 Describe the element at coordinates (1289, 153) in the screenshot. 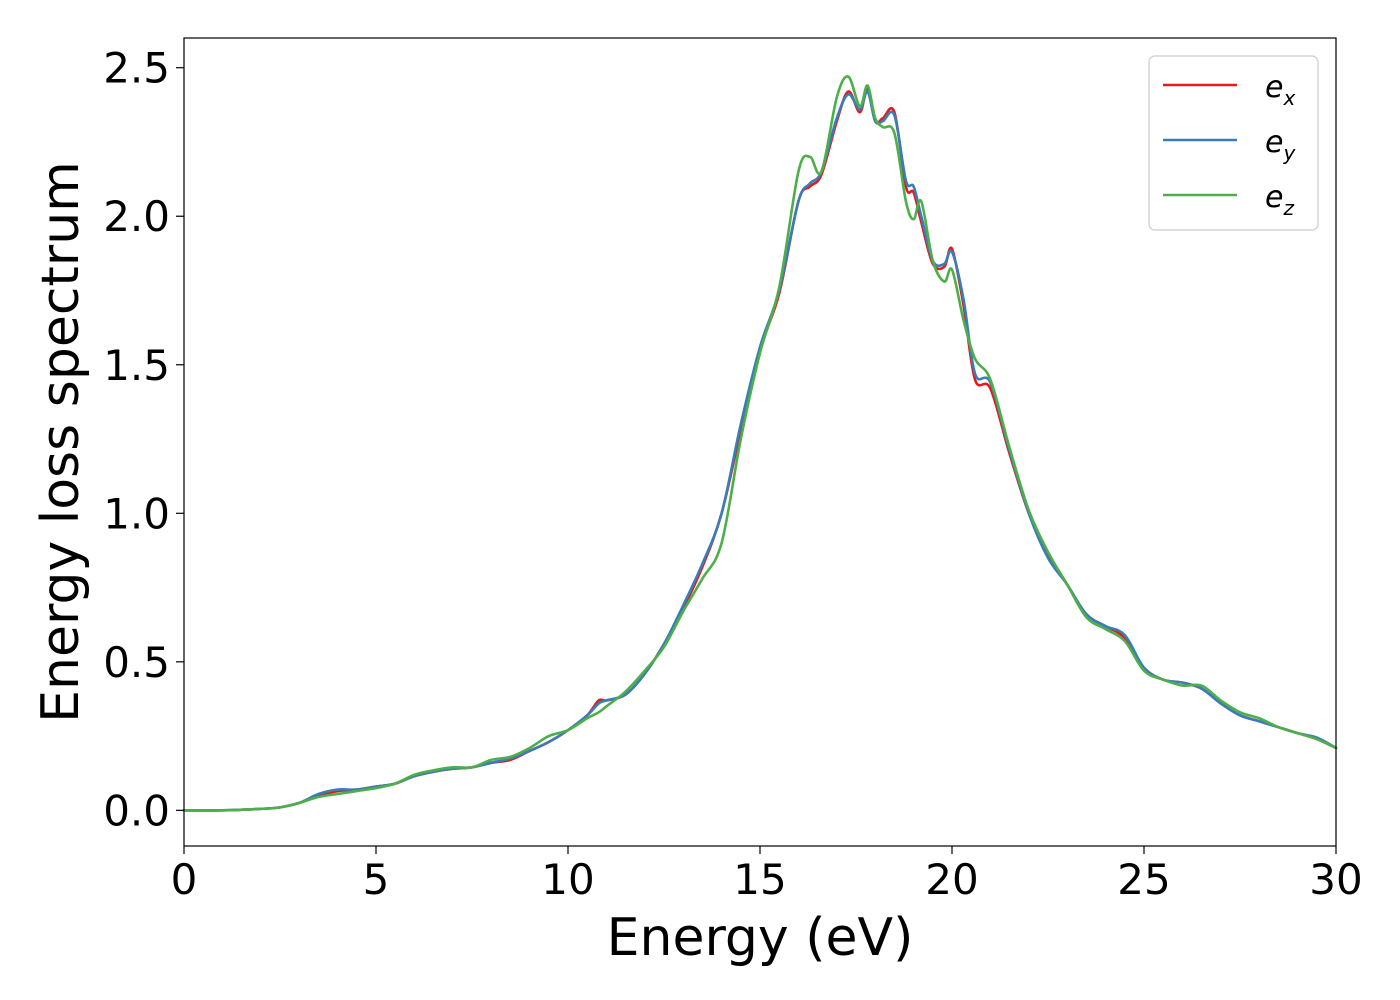

I see `legend-label-subscript: y` at that location.